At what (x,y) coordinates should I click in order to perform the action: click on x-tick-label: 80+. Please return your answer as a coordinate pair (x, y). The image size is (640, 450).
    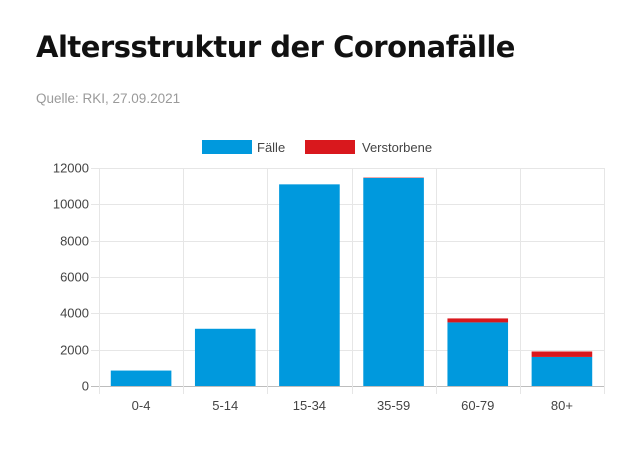
    Looking at the image, I should click on (562, 405).